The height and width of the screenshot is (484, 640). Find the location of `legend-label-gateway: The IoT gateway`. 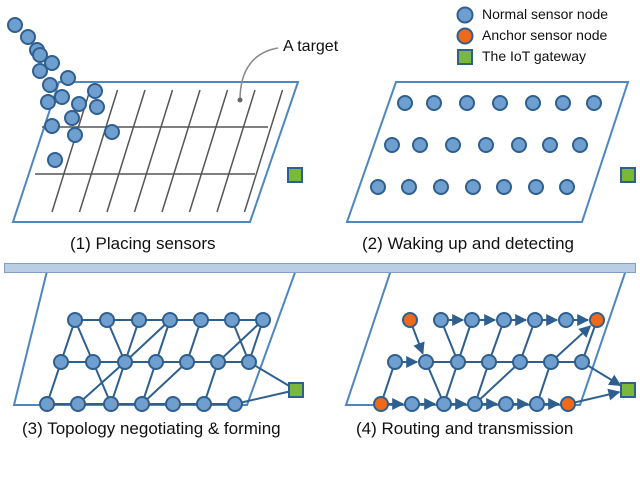

legend-label-gateway: The IoT gateway is located at coordinates (534, 56).